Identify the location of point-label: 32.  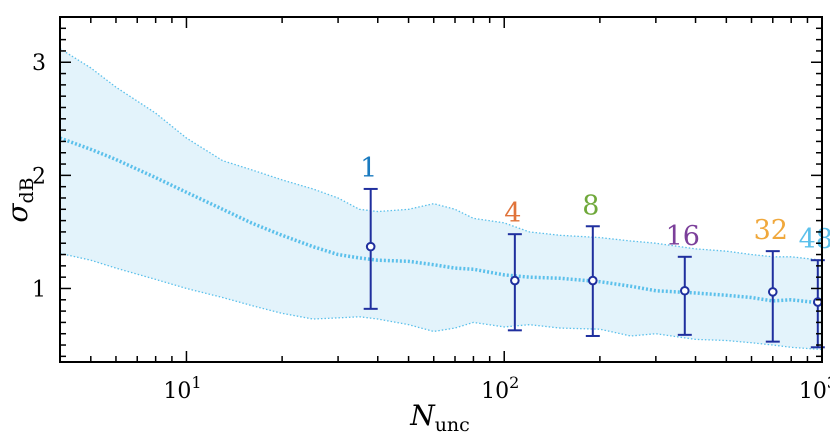
(771, 230).